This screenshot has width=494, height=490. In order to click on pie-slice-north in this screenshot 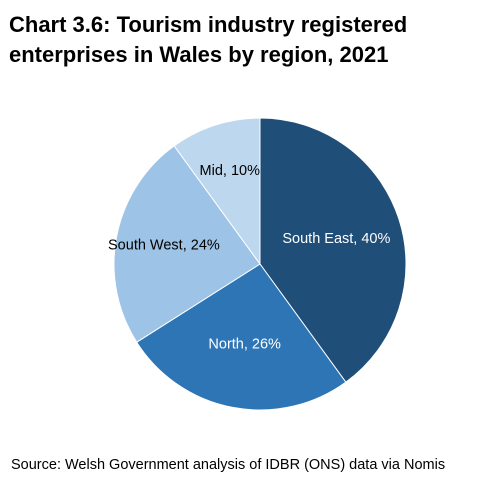, I will do `click(241, 337)`.